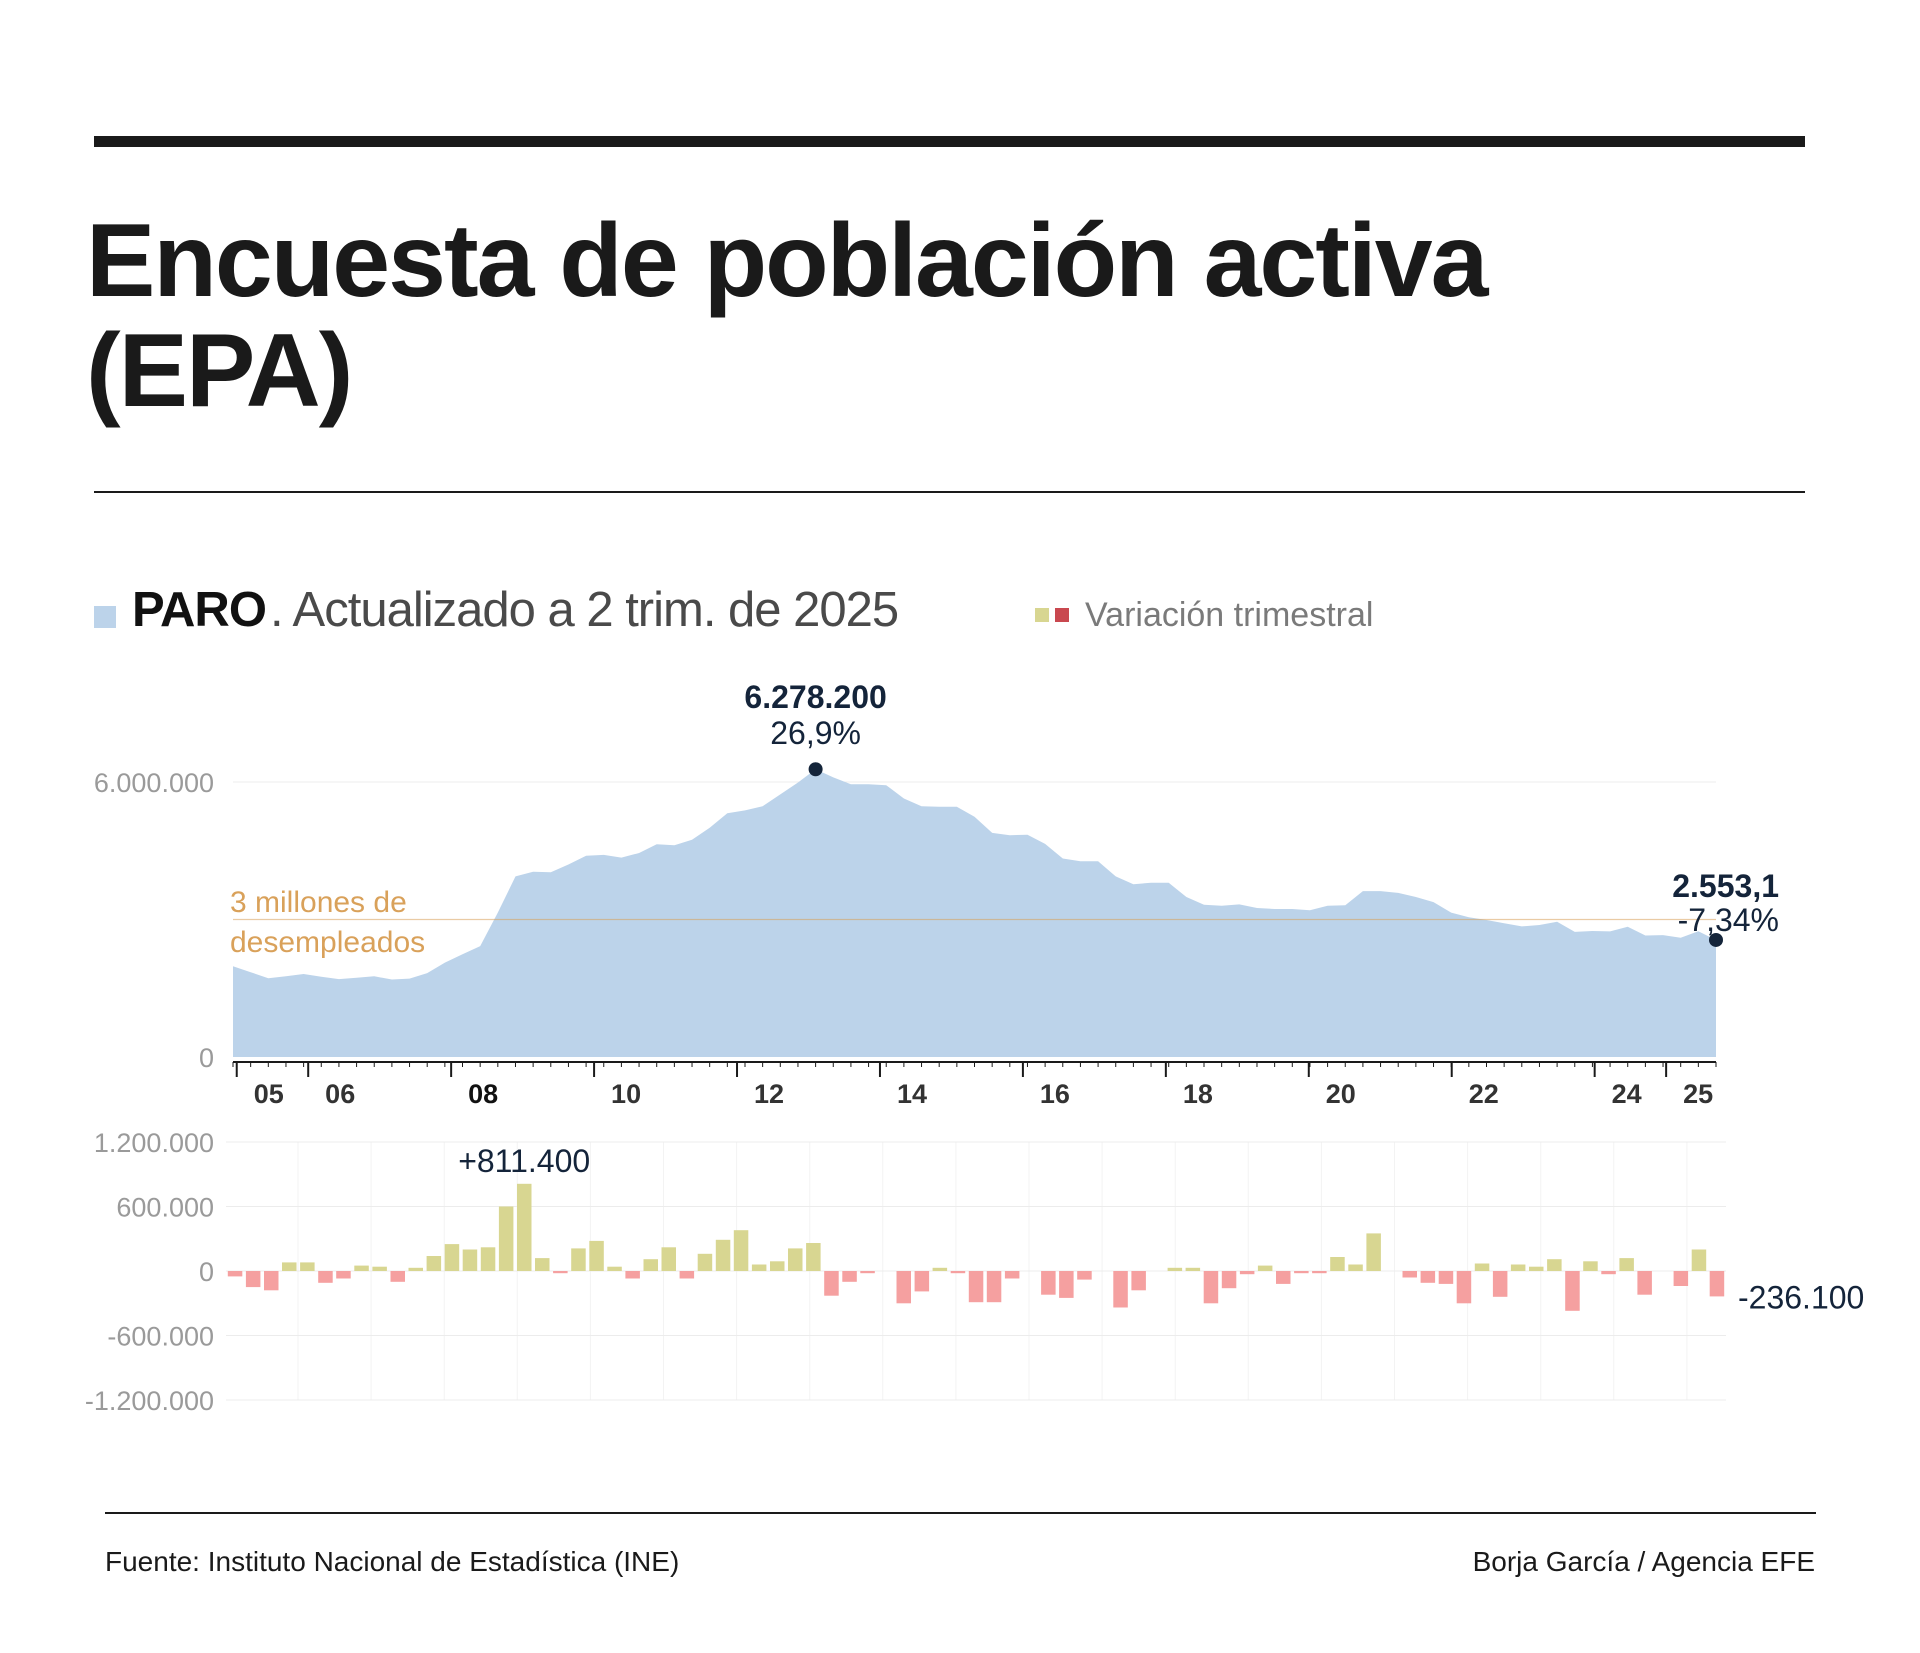 The image size is (1920, 1653). I want to click on footer-divider, so click(960, 1513).